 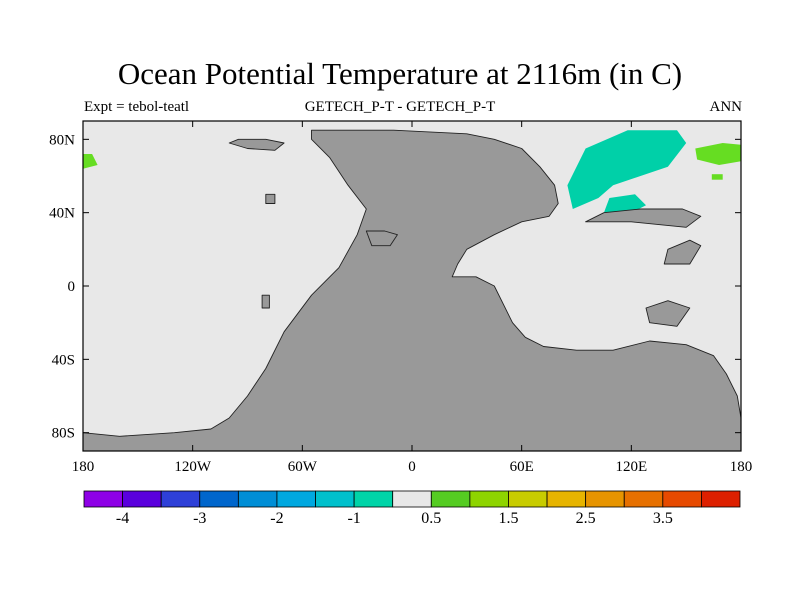 I want to click on colorbar-label: -2, so click(x=277, y=518).